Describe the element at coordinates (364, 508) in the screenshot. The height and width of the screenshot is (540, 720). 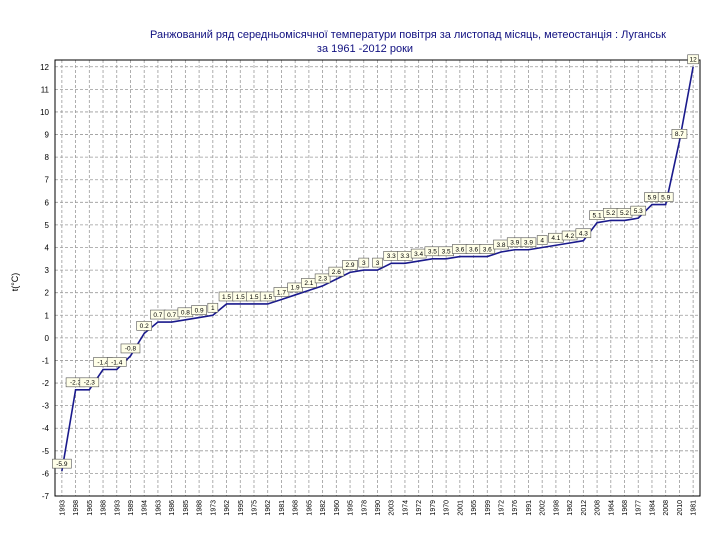
I see `x-tick-label: 1978` at that location.